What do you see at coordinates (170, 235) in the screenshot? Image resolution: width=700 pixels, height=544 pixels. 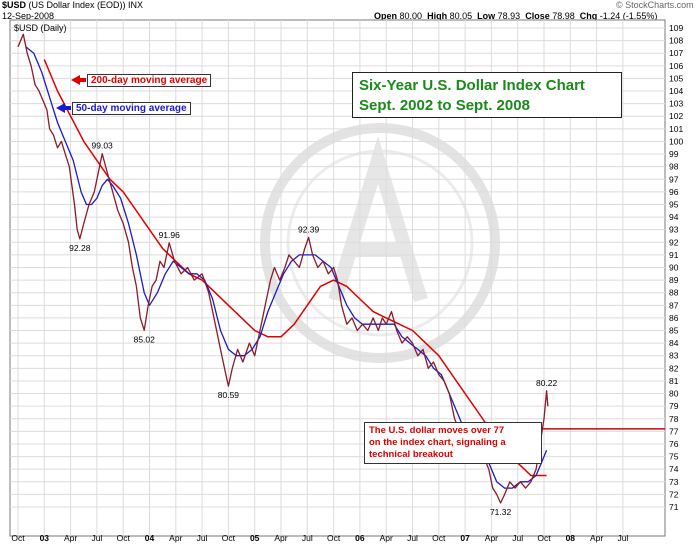 I see `price-extreme-label: 91.96` at bounding box center [170, 235].